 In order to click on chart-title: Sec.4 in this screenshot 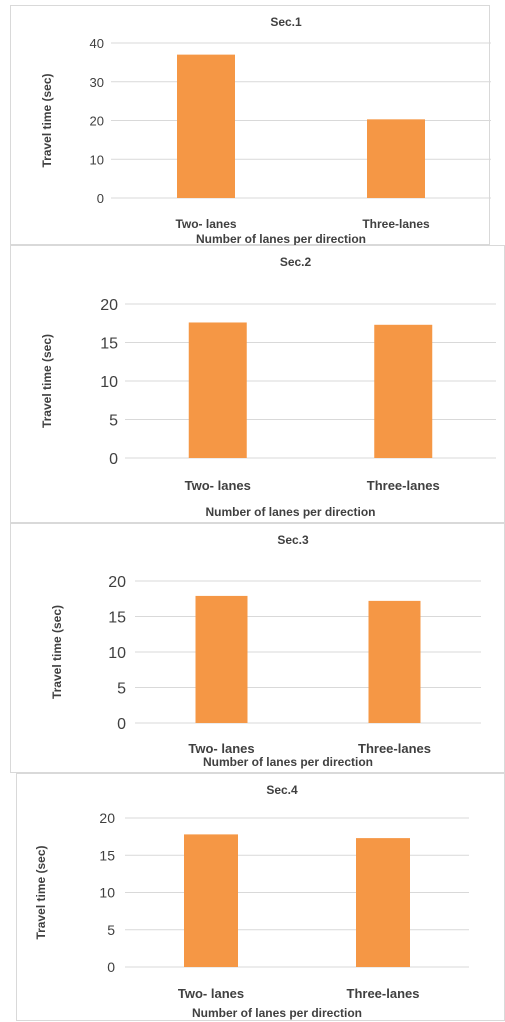, I will do `click(282, 790)`.